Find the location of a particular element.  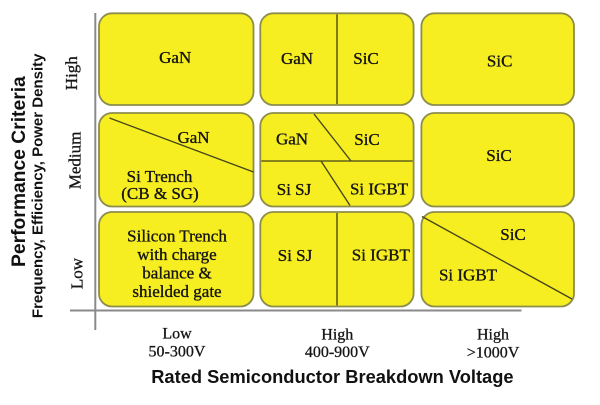

svg-text:Frequency, Efficiency, Power D: Frequency, Efficiency, Power Density is located at coordinates (37, 185).